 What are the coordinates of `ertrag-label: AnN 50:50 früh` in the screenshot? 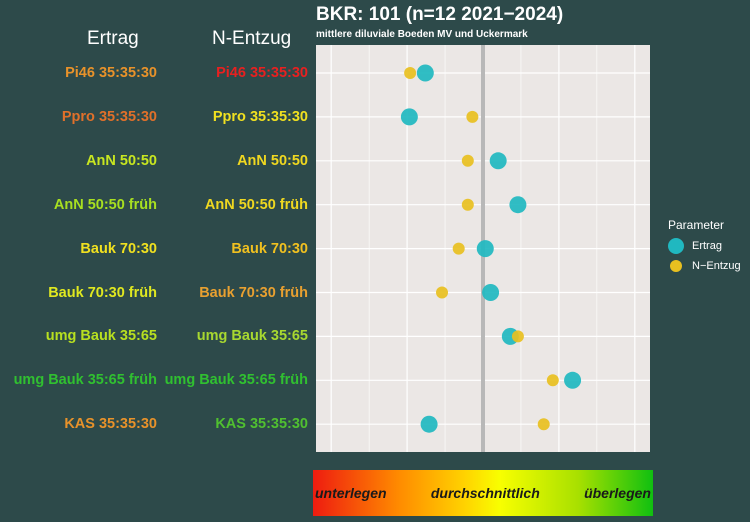 It's located at (105, 204).